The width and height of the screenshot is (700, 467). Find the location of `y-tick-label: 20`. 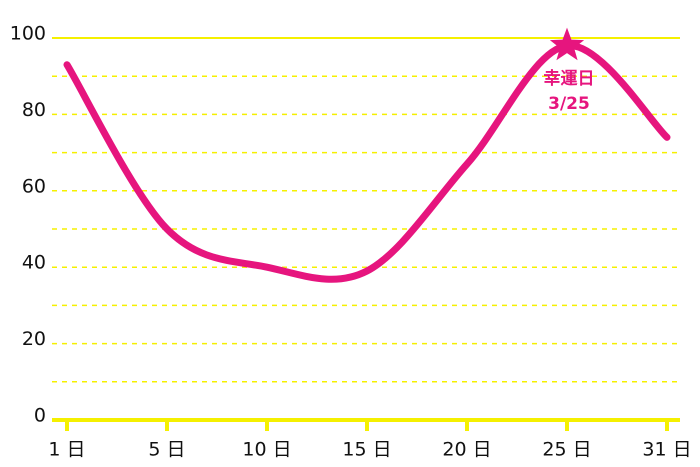

y-tick-label: 20 is located at coordinates (34, 339).